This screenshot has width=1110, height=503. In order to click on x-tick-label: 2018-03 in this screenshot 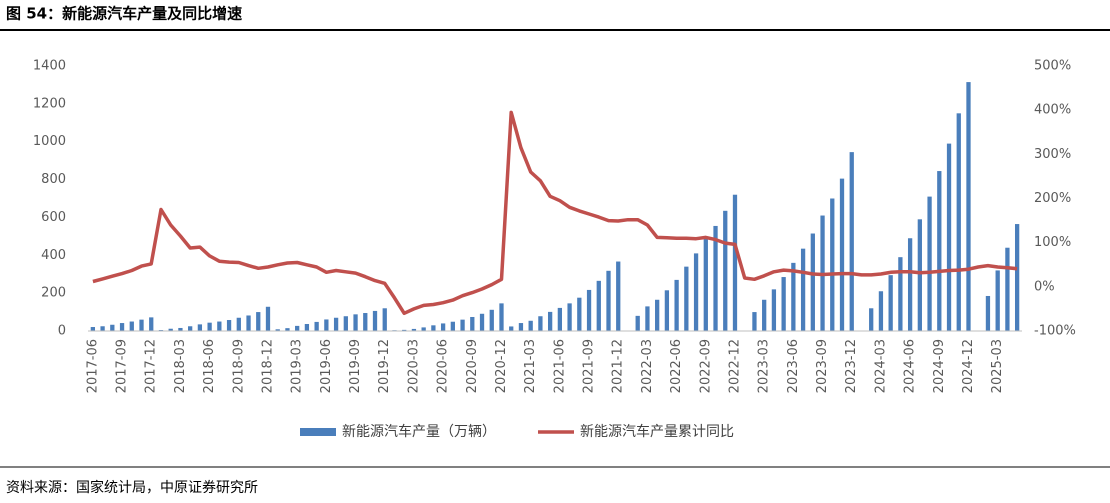, I will do `click(180, 366)`.